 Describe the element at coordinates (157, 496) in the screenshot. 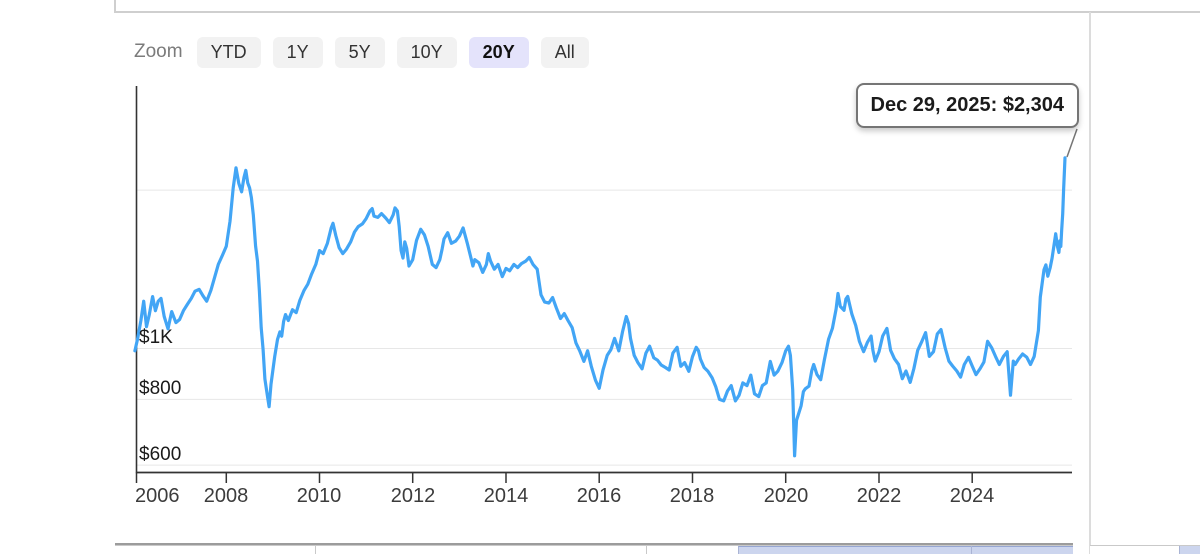

I see `x-axis-label-2006: 2006` at that location.